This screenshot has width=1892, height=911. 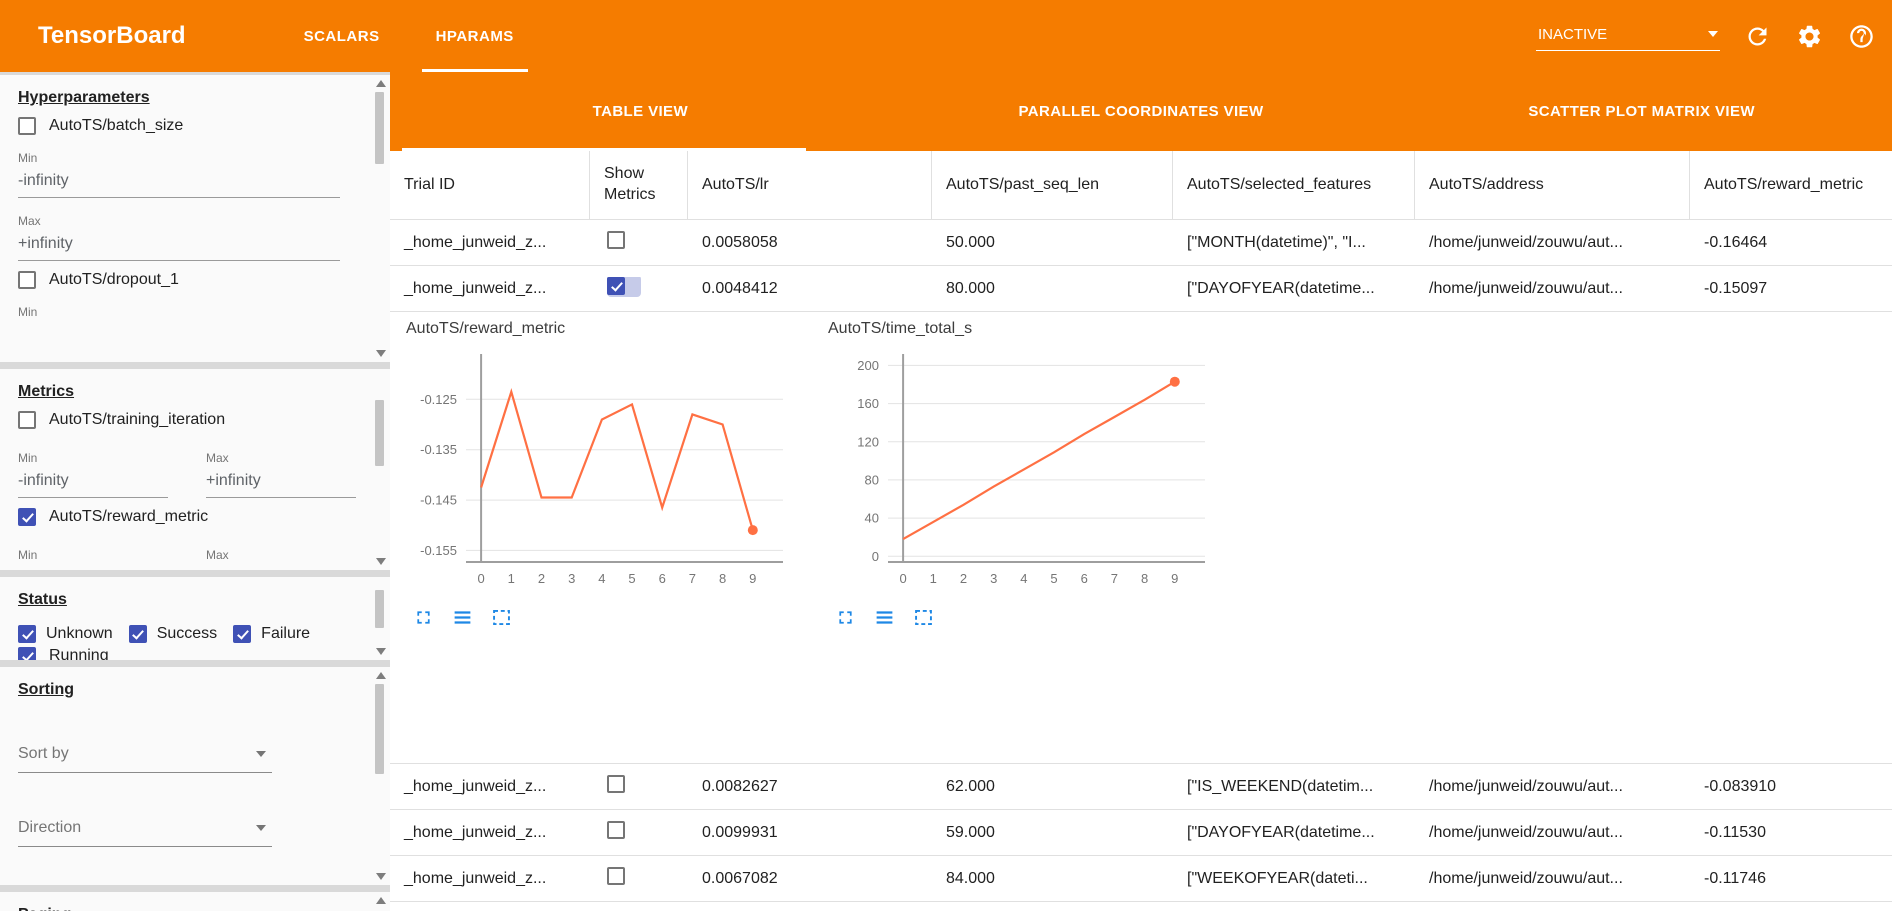 What do you see at coordinates (179, 244) in the screenshot?
I see `batch-size-max-input: +infinity` at bounding box center [179, 244].